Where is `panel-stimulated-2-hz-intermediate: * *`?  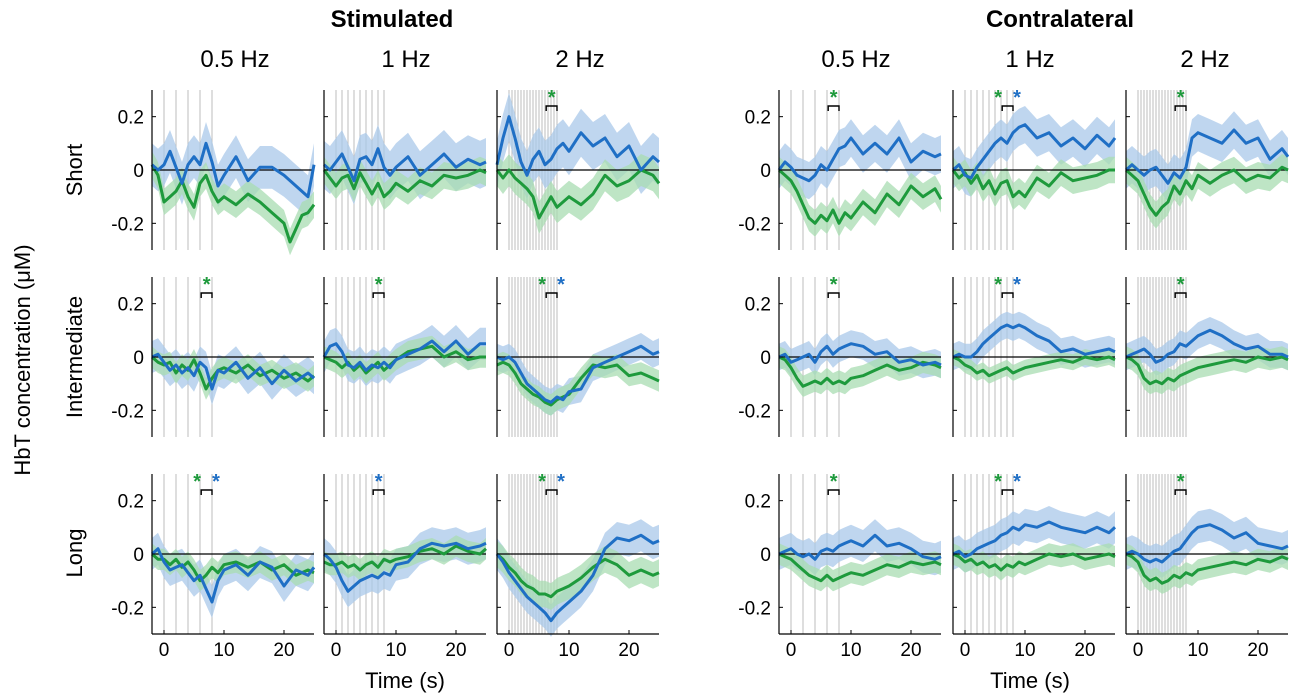 panel-stimulated-2-hz-intermediate: * * is located at coordinates (578, 355).